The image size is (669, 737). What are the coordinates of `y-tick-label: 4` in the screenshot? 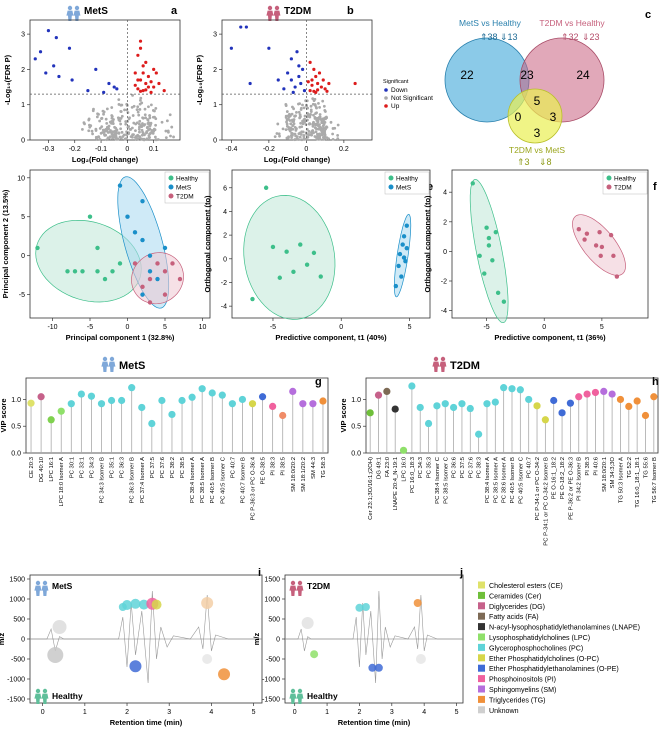 It's located at (225, 212).